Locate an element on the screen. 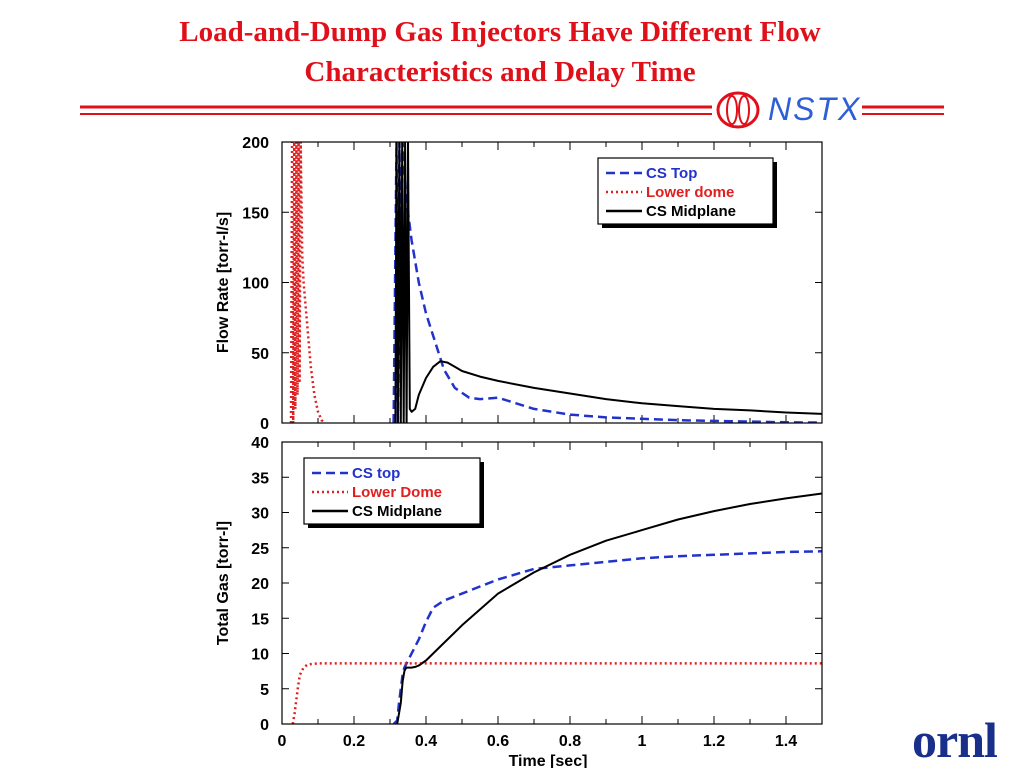 The height and width of the screenshot is (768, 1024). total-xtick-label: 0.6 is located at coordinates (498, 741).